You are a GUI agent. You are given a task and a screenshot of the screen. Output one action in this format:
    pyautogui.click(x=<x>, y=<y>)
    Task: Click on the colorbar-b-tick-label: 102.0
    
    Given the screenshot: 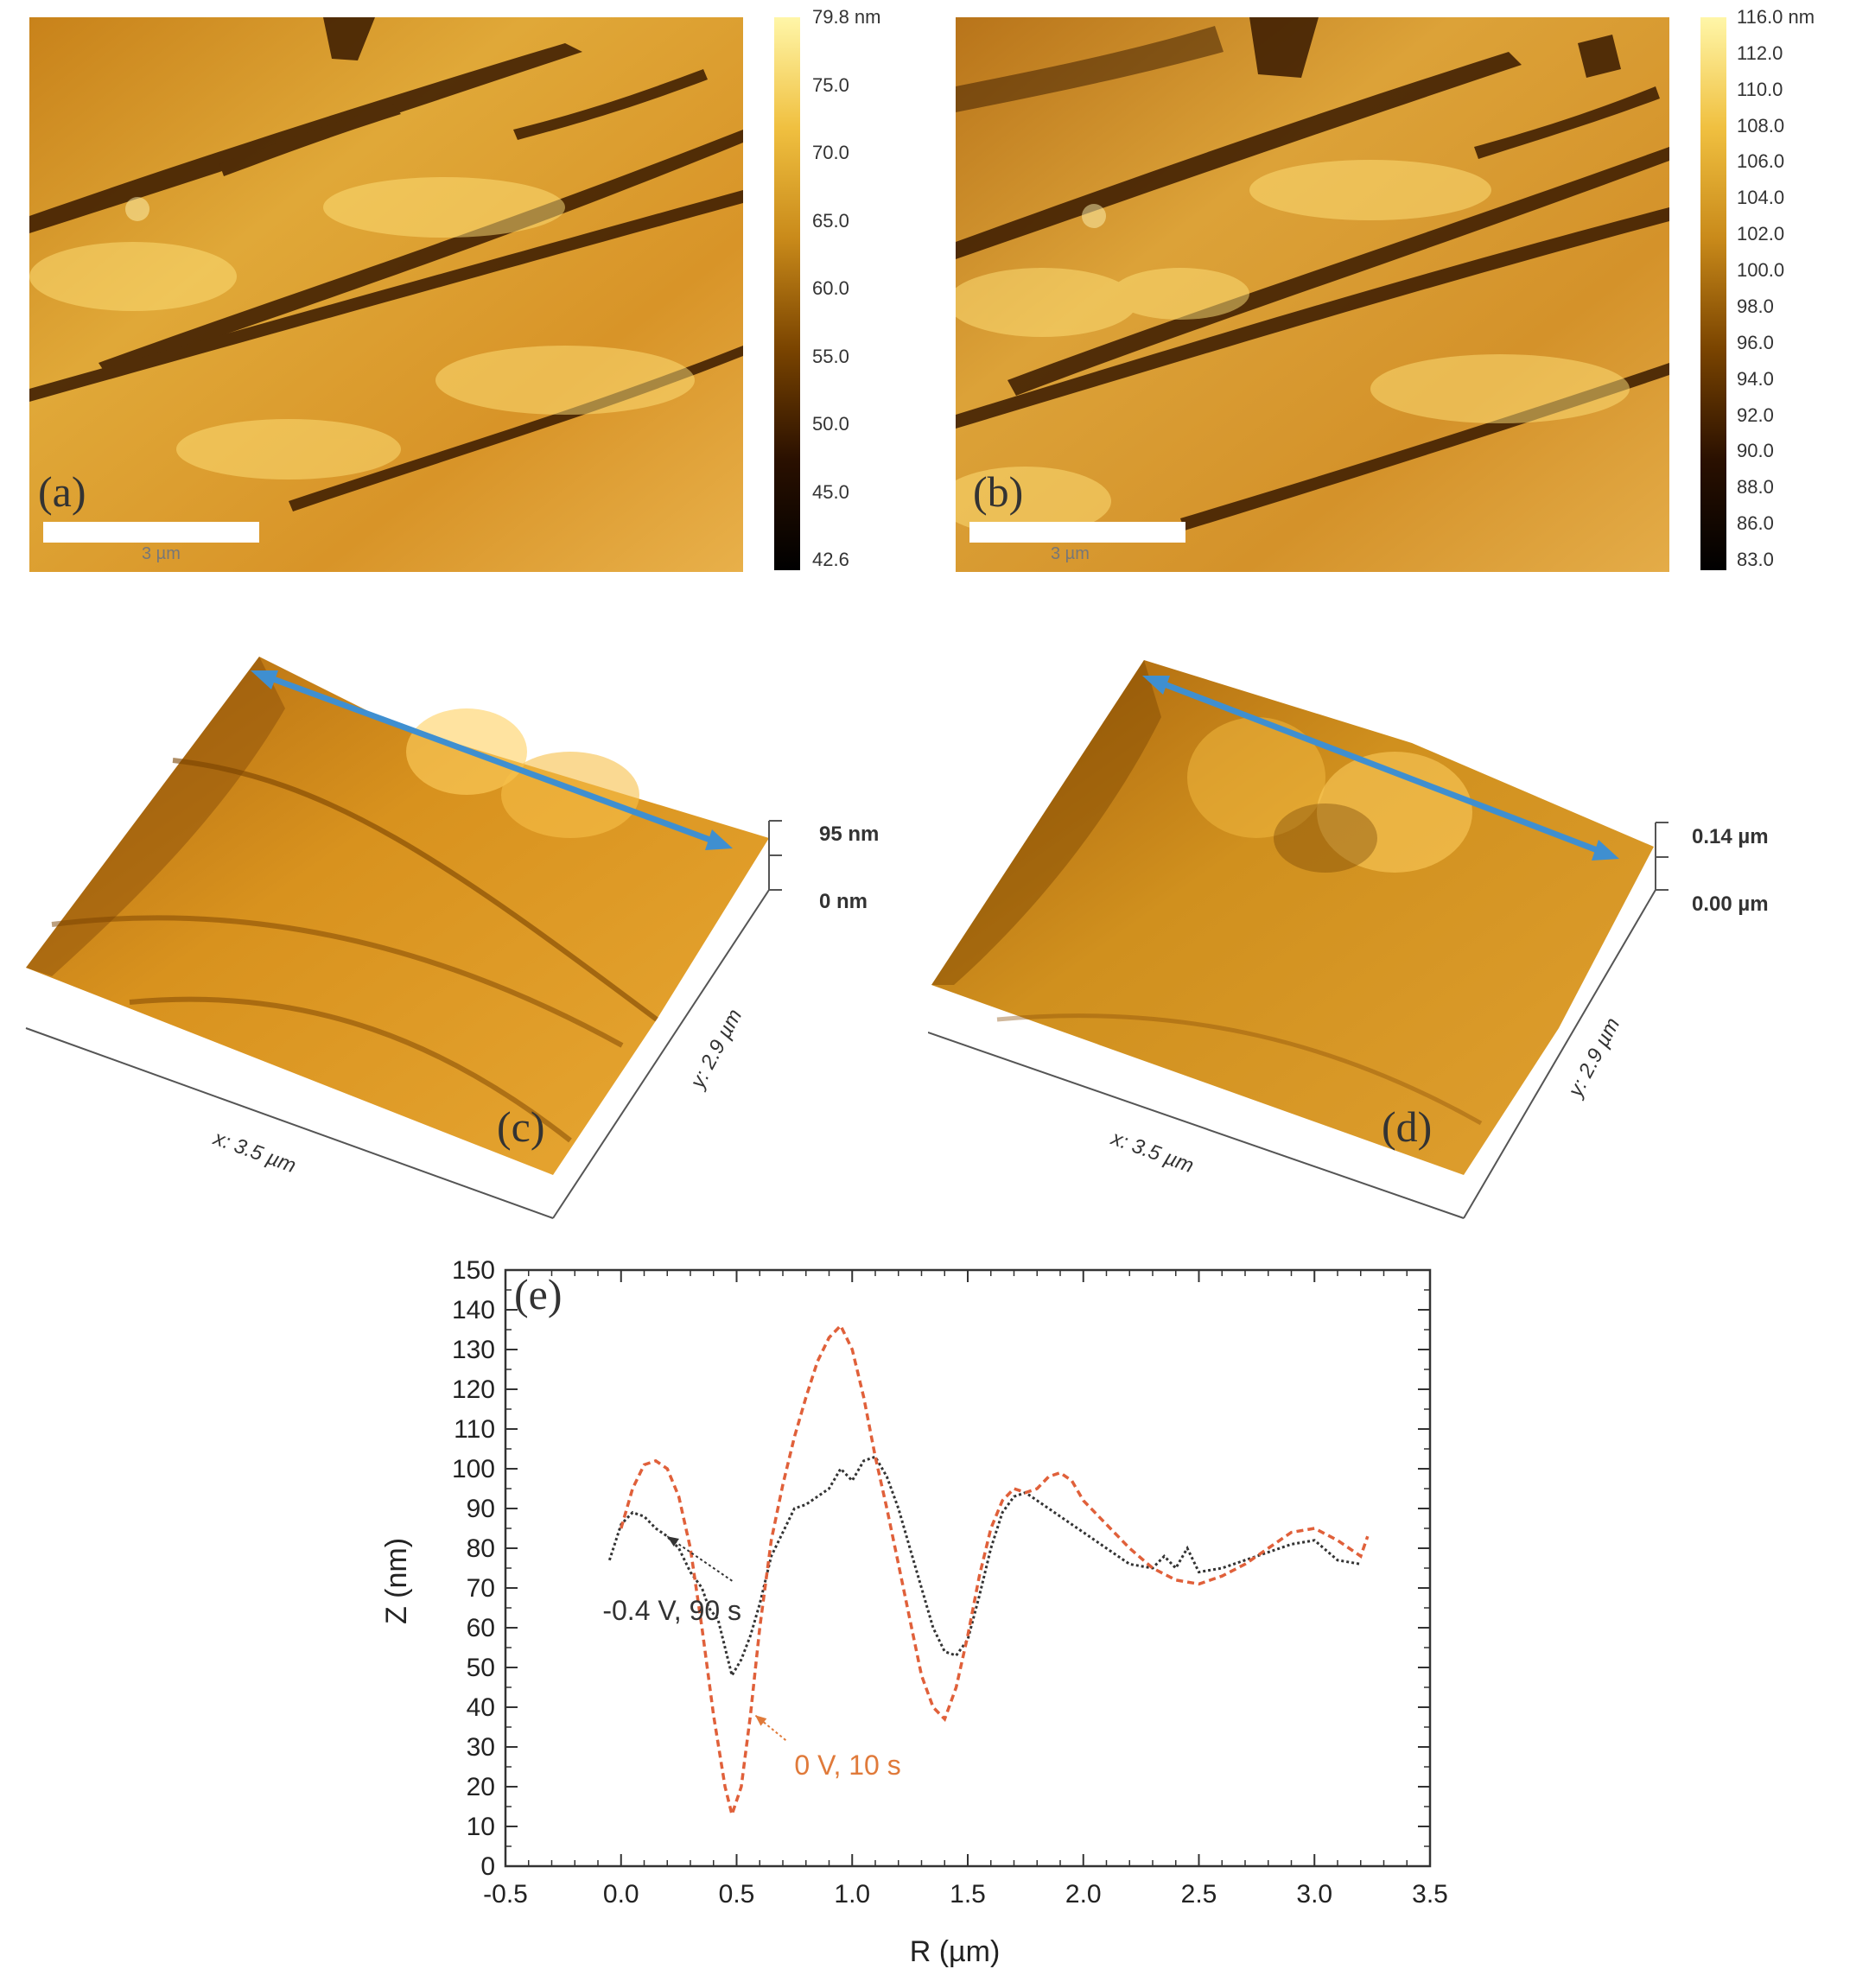 What is the action you would take?
    pyautogui.click(x=1761, y=234)
    